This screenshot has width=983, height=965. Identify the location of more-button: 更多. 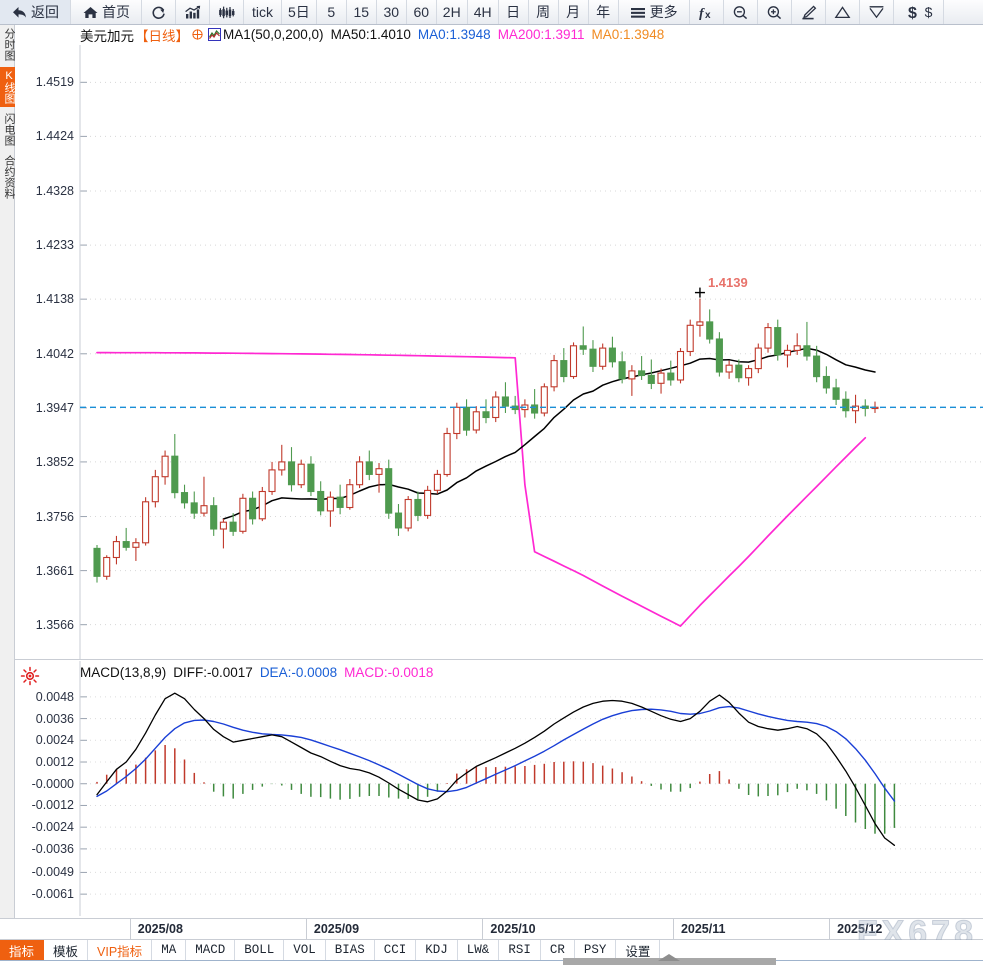
(654, 12).